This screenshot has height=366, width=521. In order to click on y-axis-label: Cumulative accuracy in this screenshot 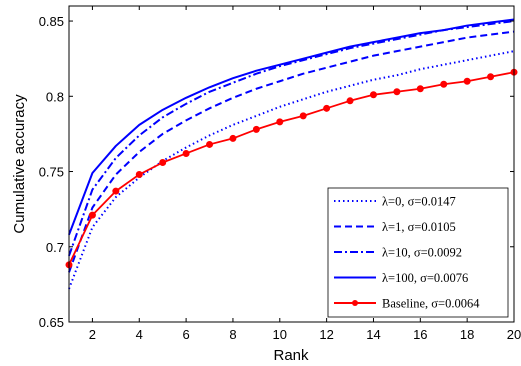, I will do `click(19, 164)`.